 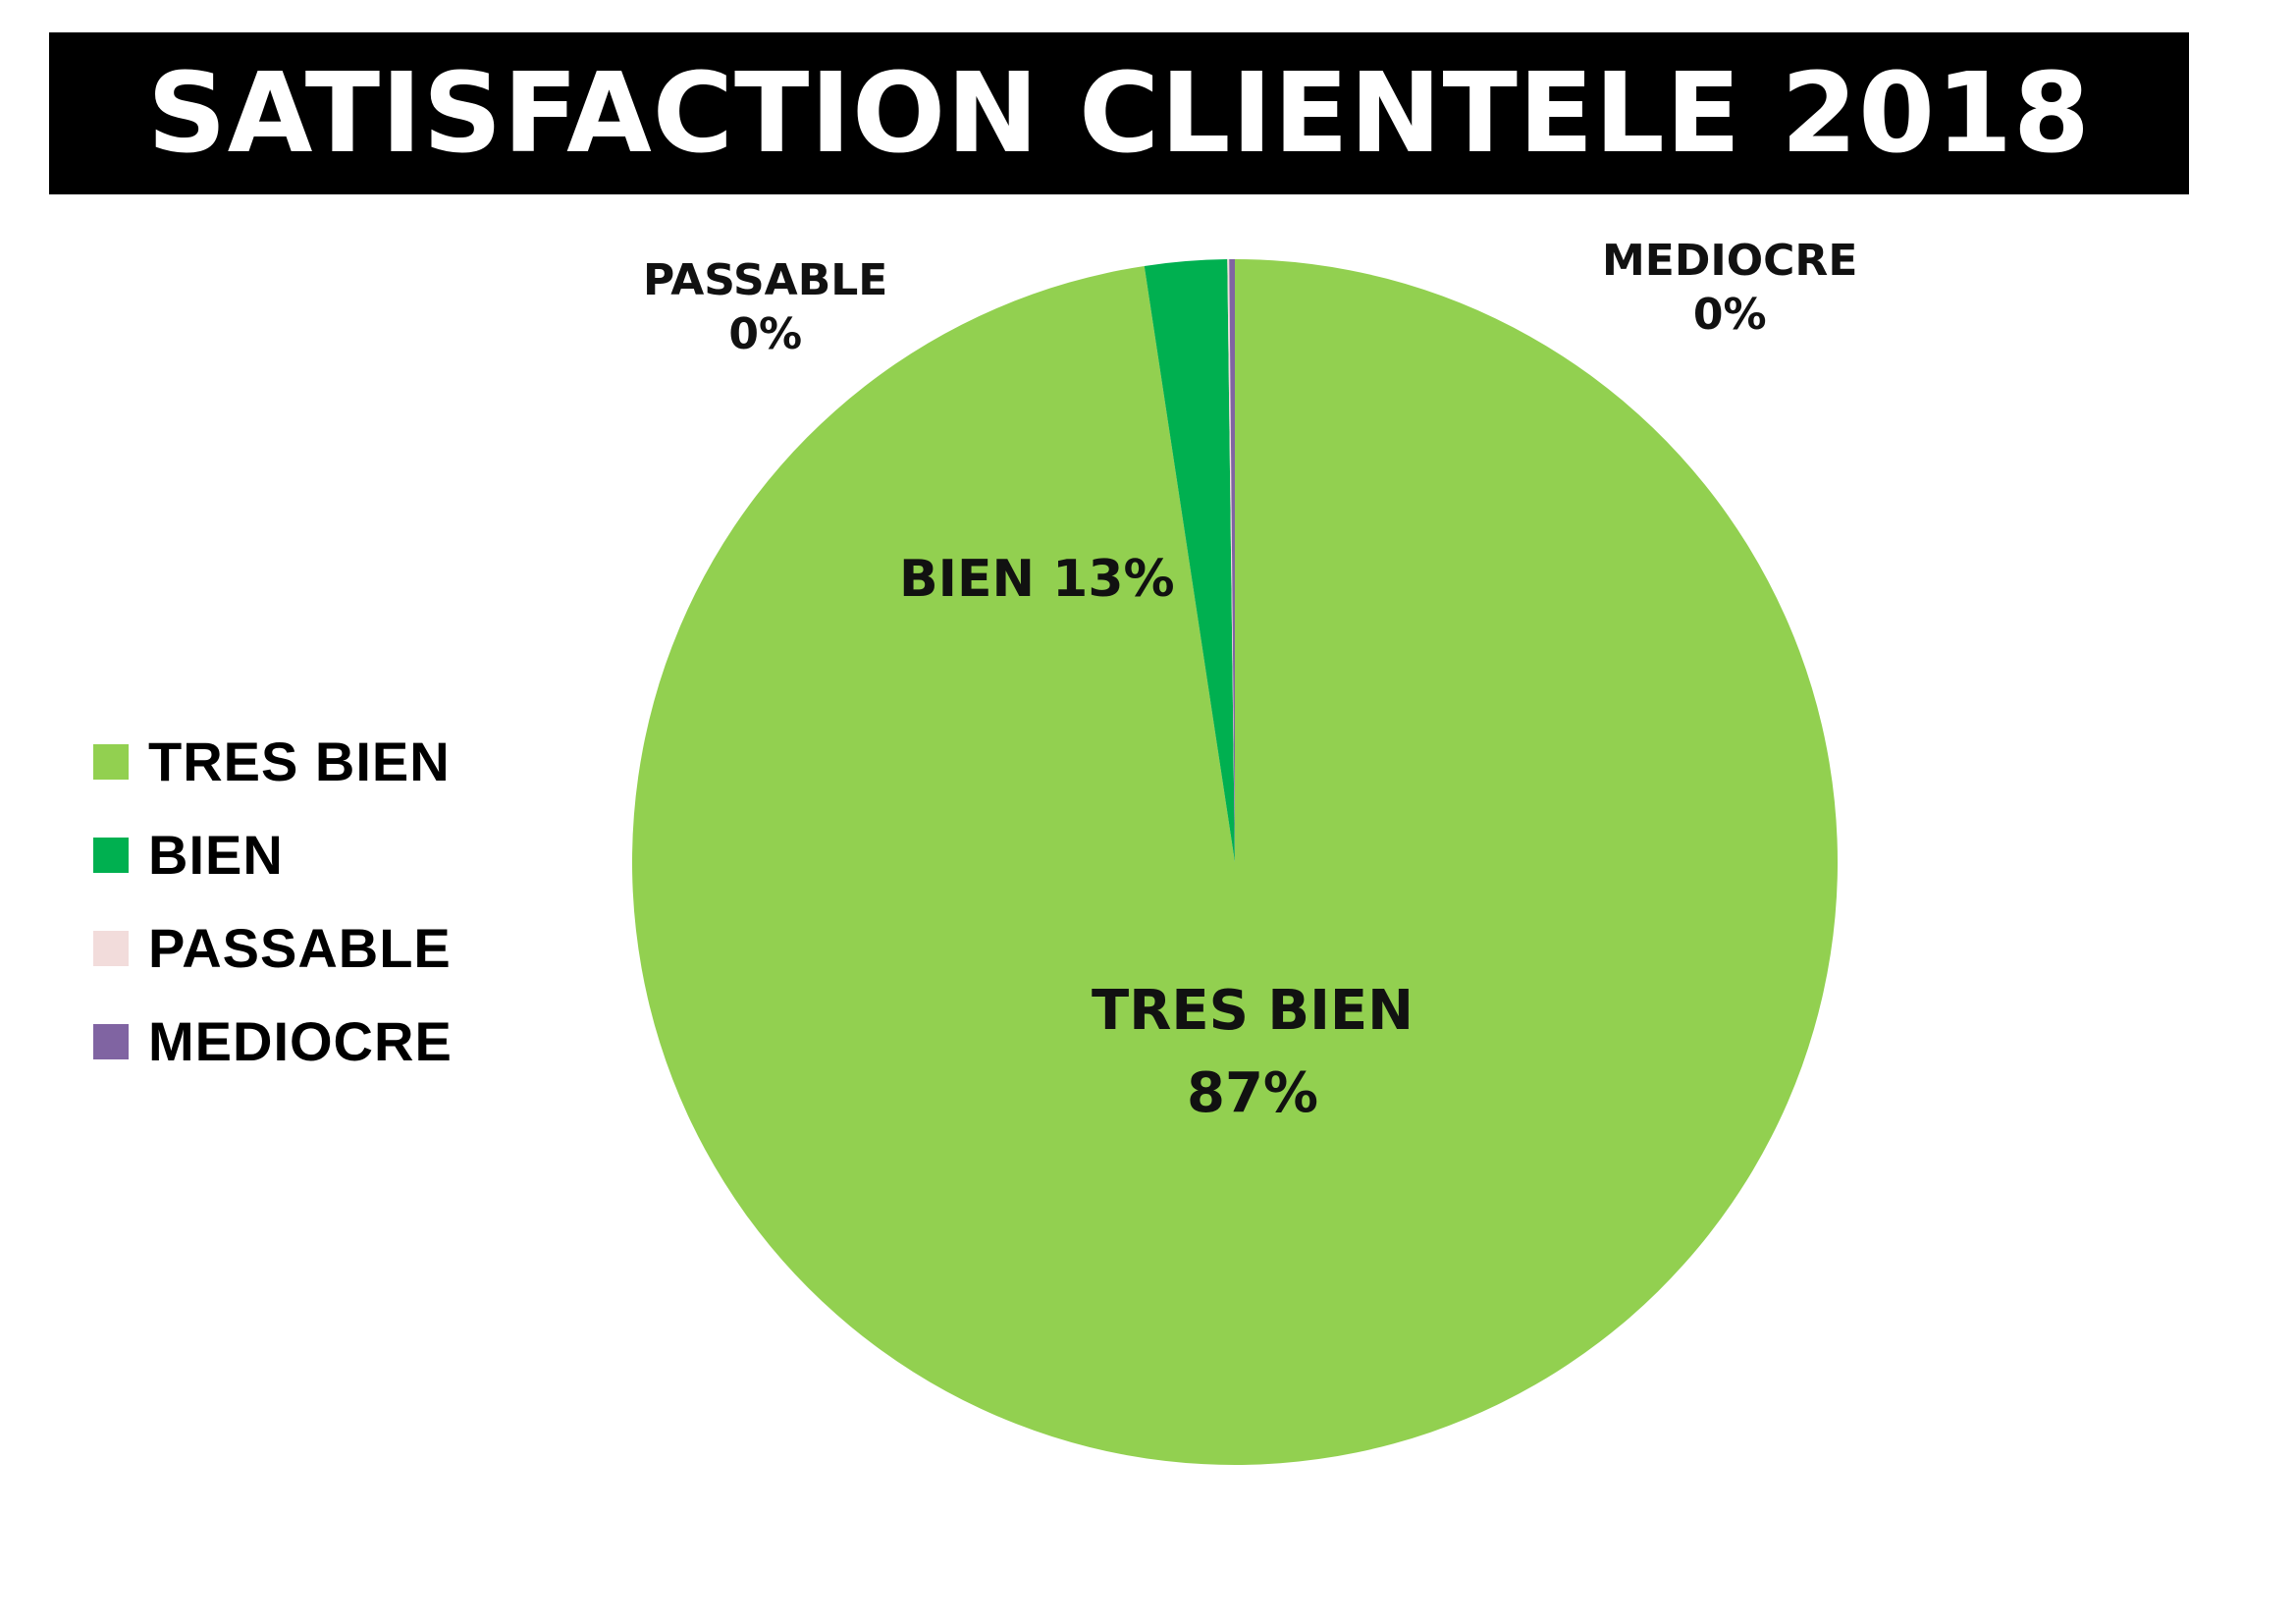 I want to click on chart-title-bar: SATISFACTION CLIENTELE 2018, so click(x=1119, y=113).